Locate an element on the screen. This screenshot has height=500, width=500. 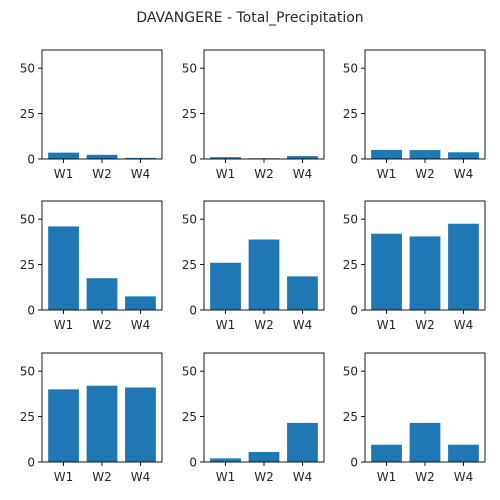
subplot-1: 0 25 50 W1 W2 W4 is located at coordinates (91, 115).